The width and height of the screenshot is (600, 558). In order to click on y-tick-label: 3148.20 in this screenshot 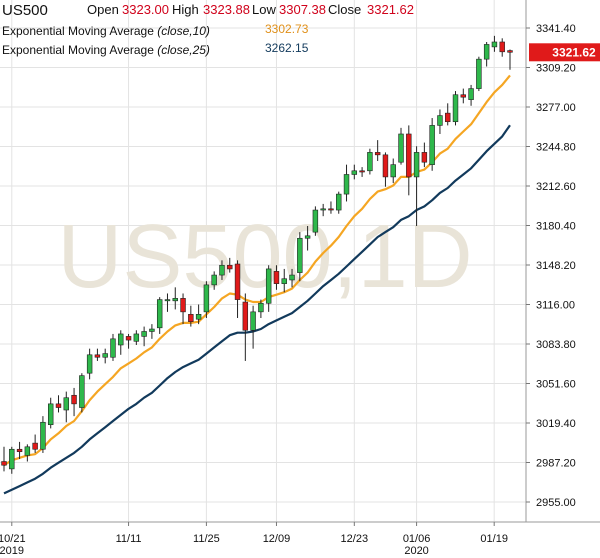, I will do `click(556, 266)`.